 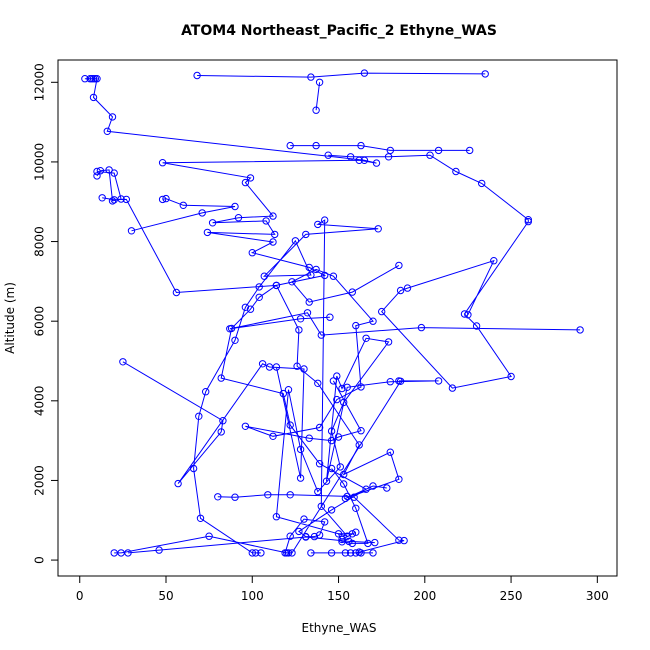 What do you see at coordinates (424, 596) in the screenshot?
I see `x-tick-label: 200` at bounding box center [424, 596].